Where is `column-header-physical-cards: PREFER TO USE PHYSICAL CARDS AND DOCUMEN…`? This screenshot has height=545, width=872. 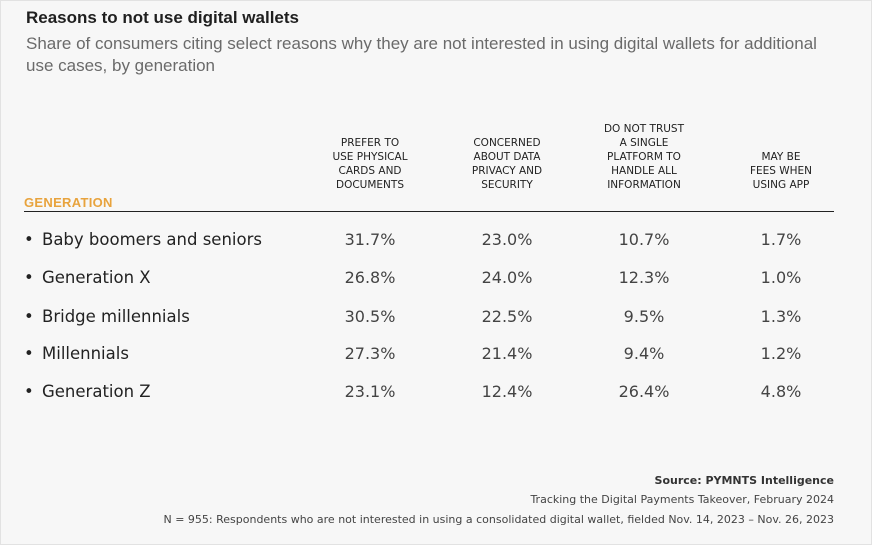
column-header-physical-cards: PREFER TO USE PHYSICAL CARDS AND DOCUMEN… is located at coordinates (370, 164).